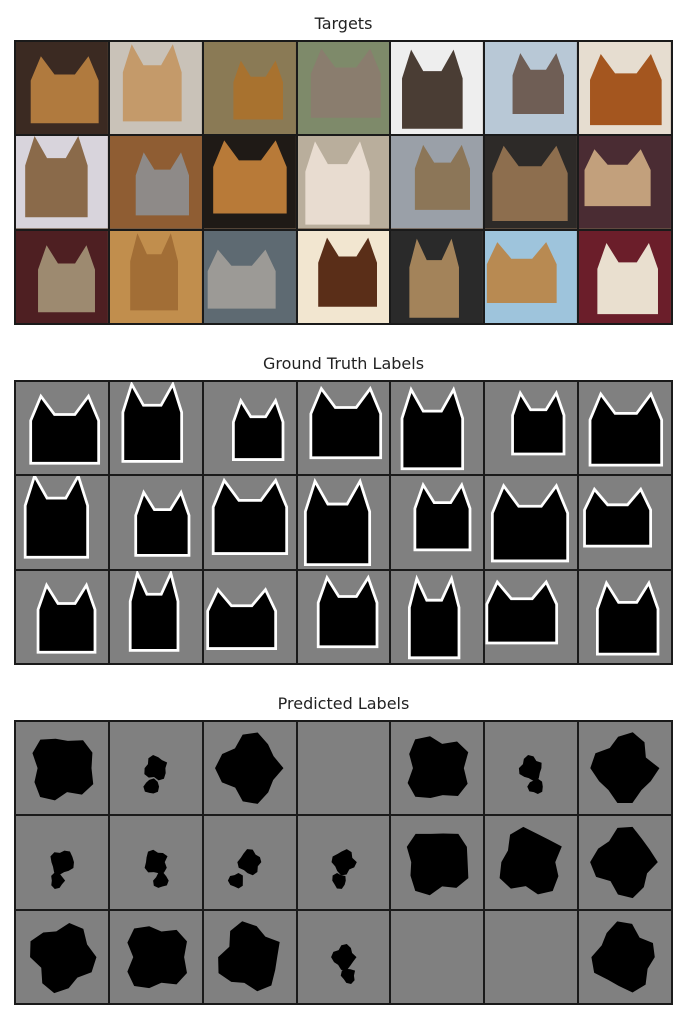 The width and height of the screenshot is (694, 1024). Describe the element at coordinates (625, 182) in the screenshot. I see `photo-cell-r2-c7` at that location.